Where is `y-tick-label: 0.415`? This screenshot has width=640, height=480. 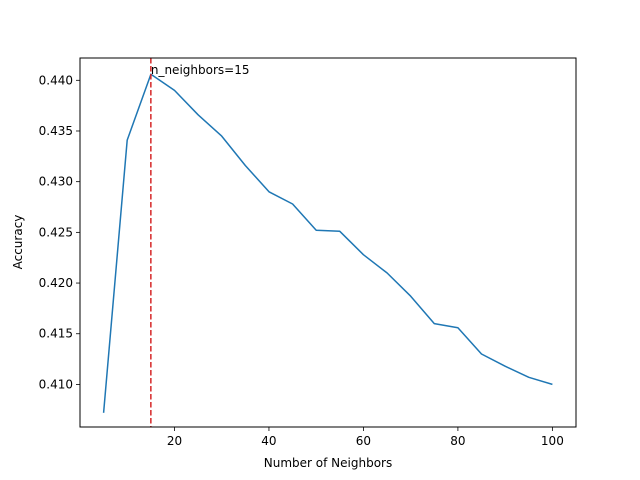
y-tick-label: 0.415 is located at coordinates (56, 334).